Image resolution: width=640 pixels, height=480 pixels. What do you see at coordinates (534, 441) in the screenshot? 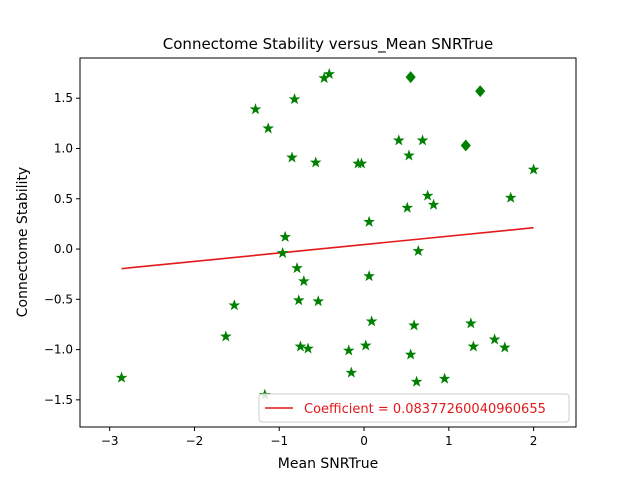
I see `x-tick-label-5: 2` at bounding box center [534, 441].